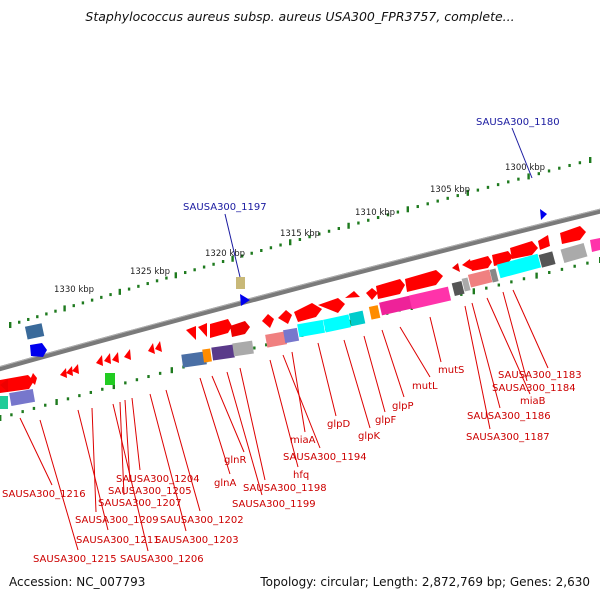 Image resolution: width=600 pixels, height=600 pixels. What do you see at coordinates (451, 370) in the screenshot?
I see `gene-label: mutS` at bounding box center [451, 370].